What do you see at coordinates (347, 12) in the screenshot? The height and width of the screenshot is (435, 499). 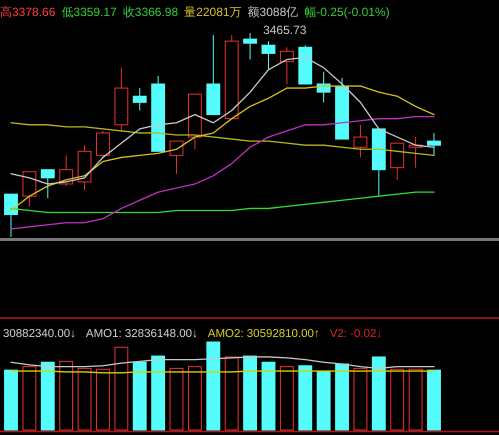 I see `text: 幅-0.25(-0.01%)` at bounding box center [347, 12].